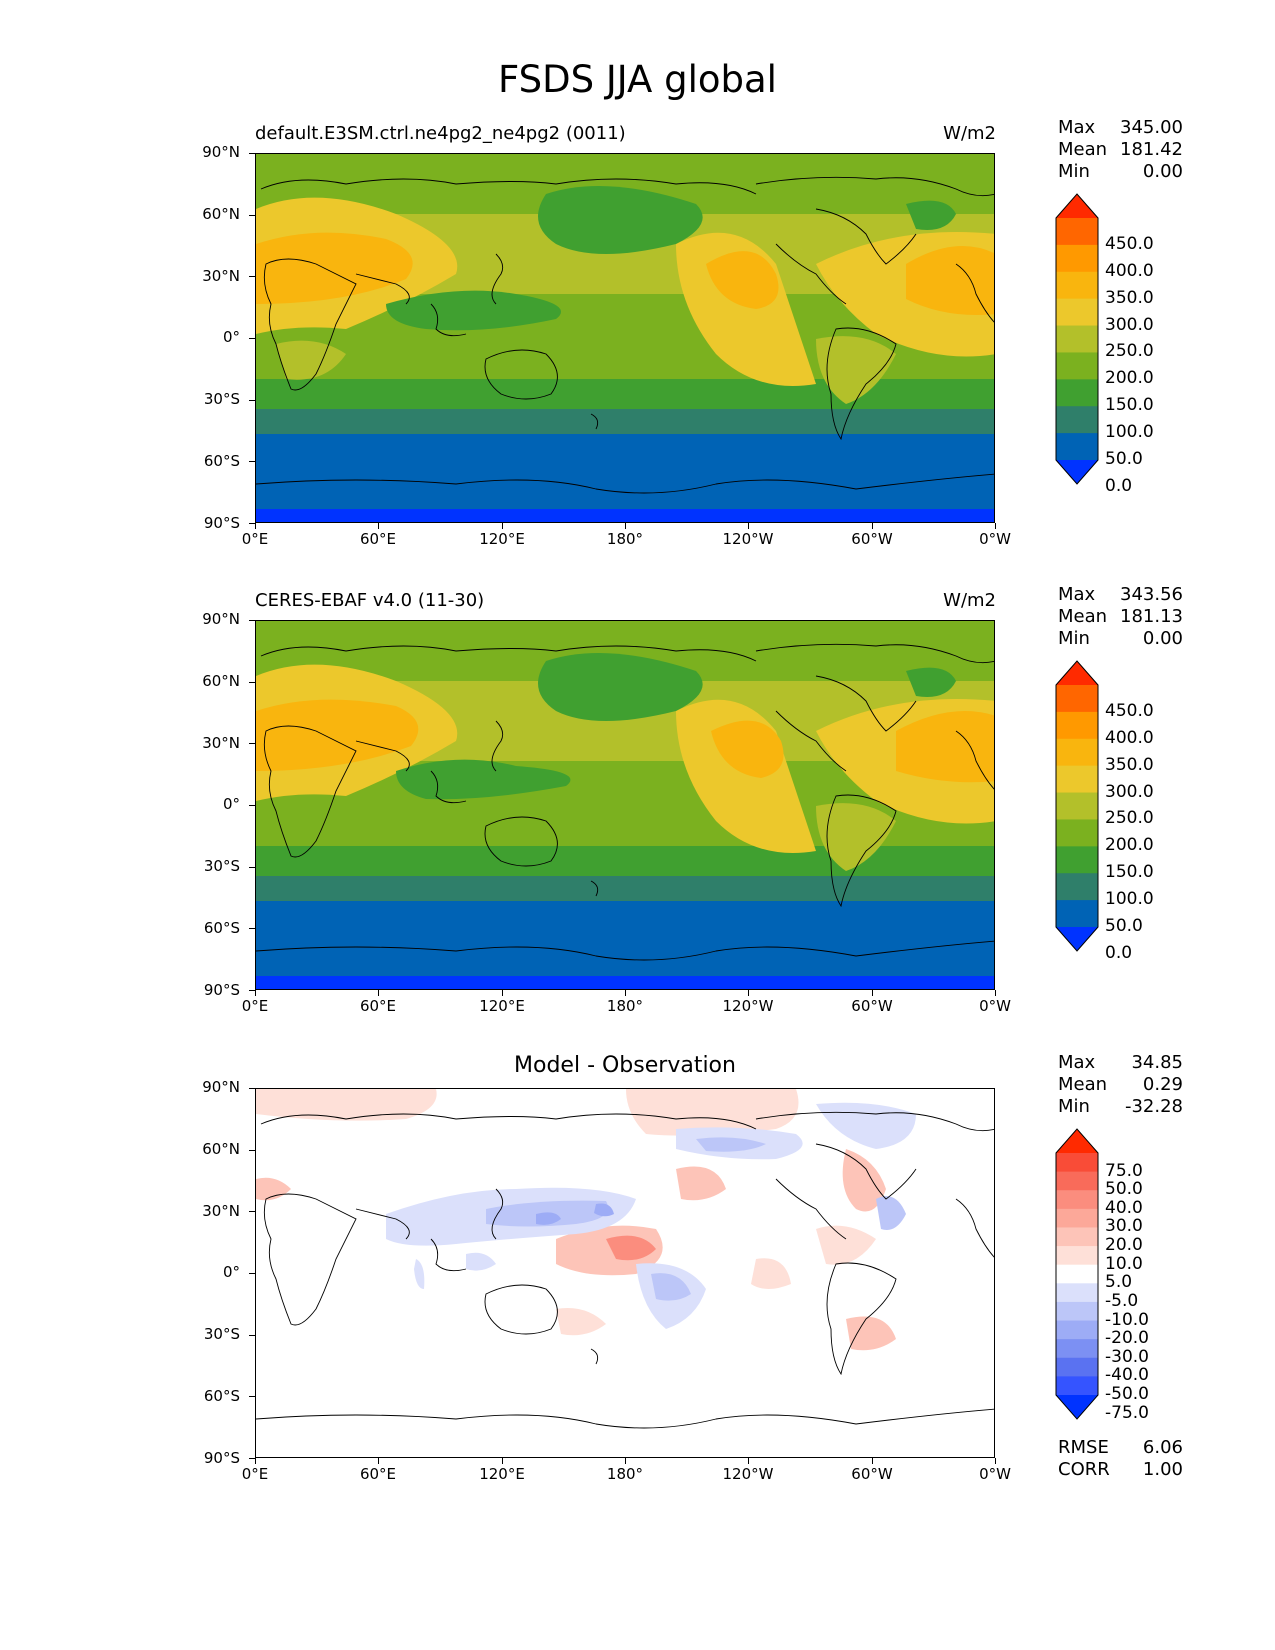  I want to click on colorbar-tick-label: 5.0, so click(1119, 1282).